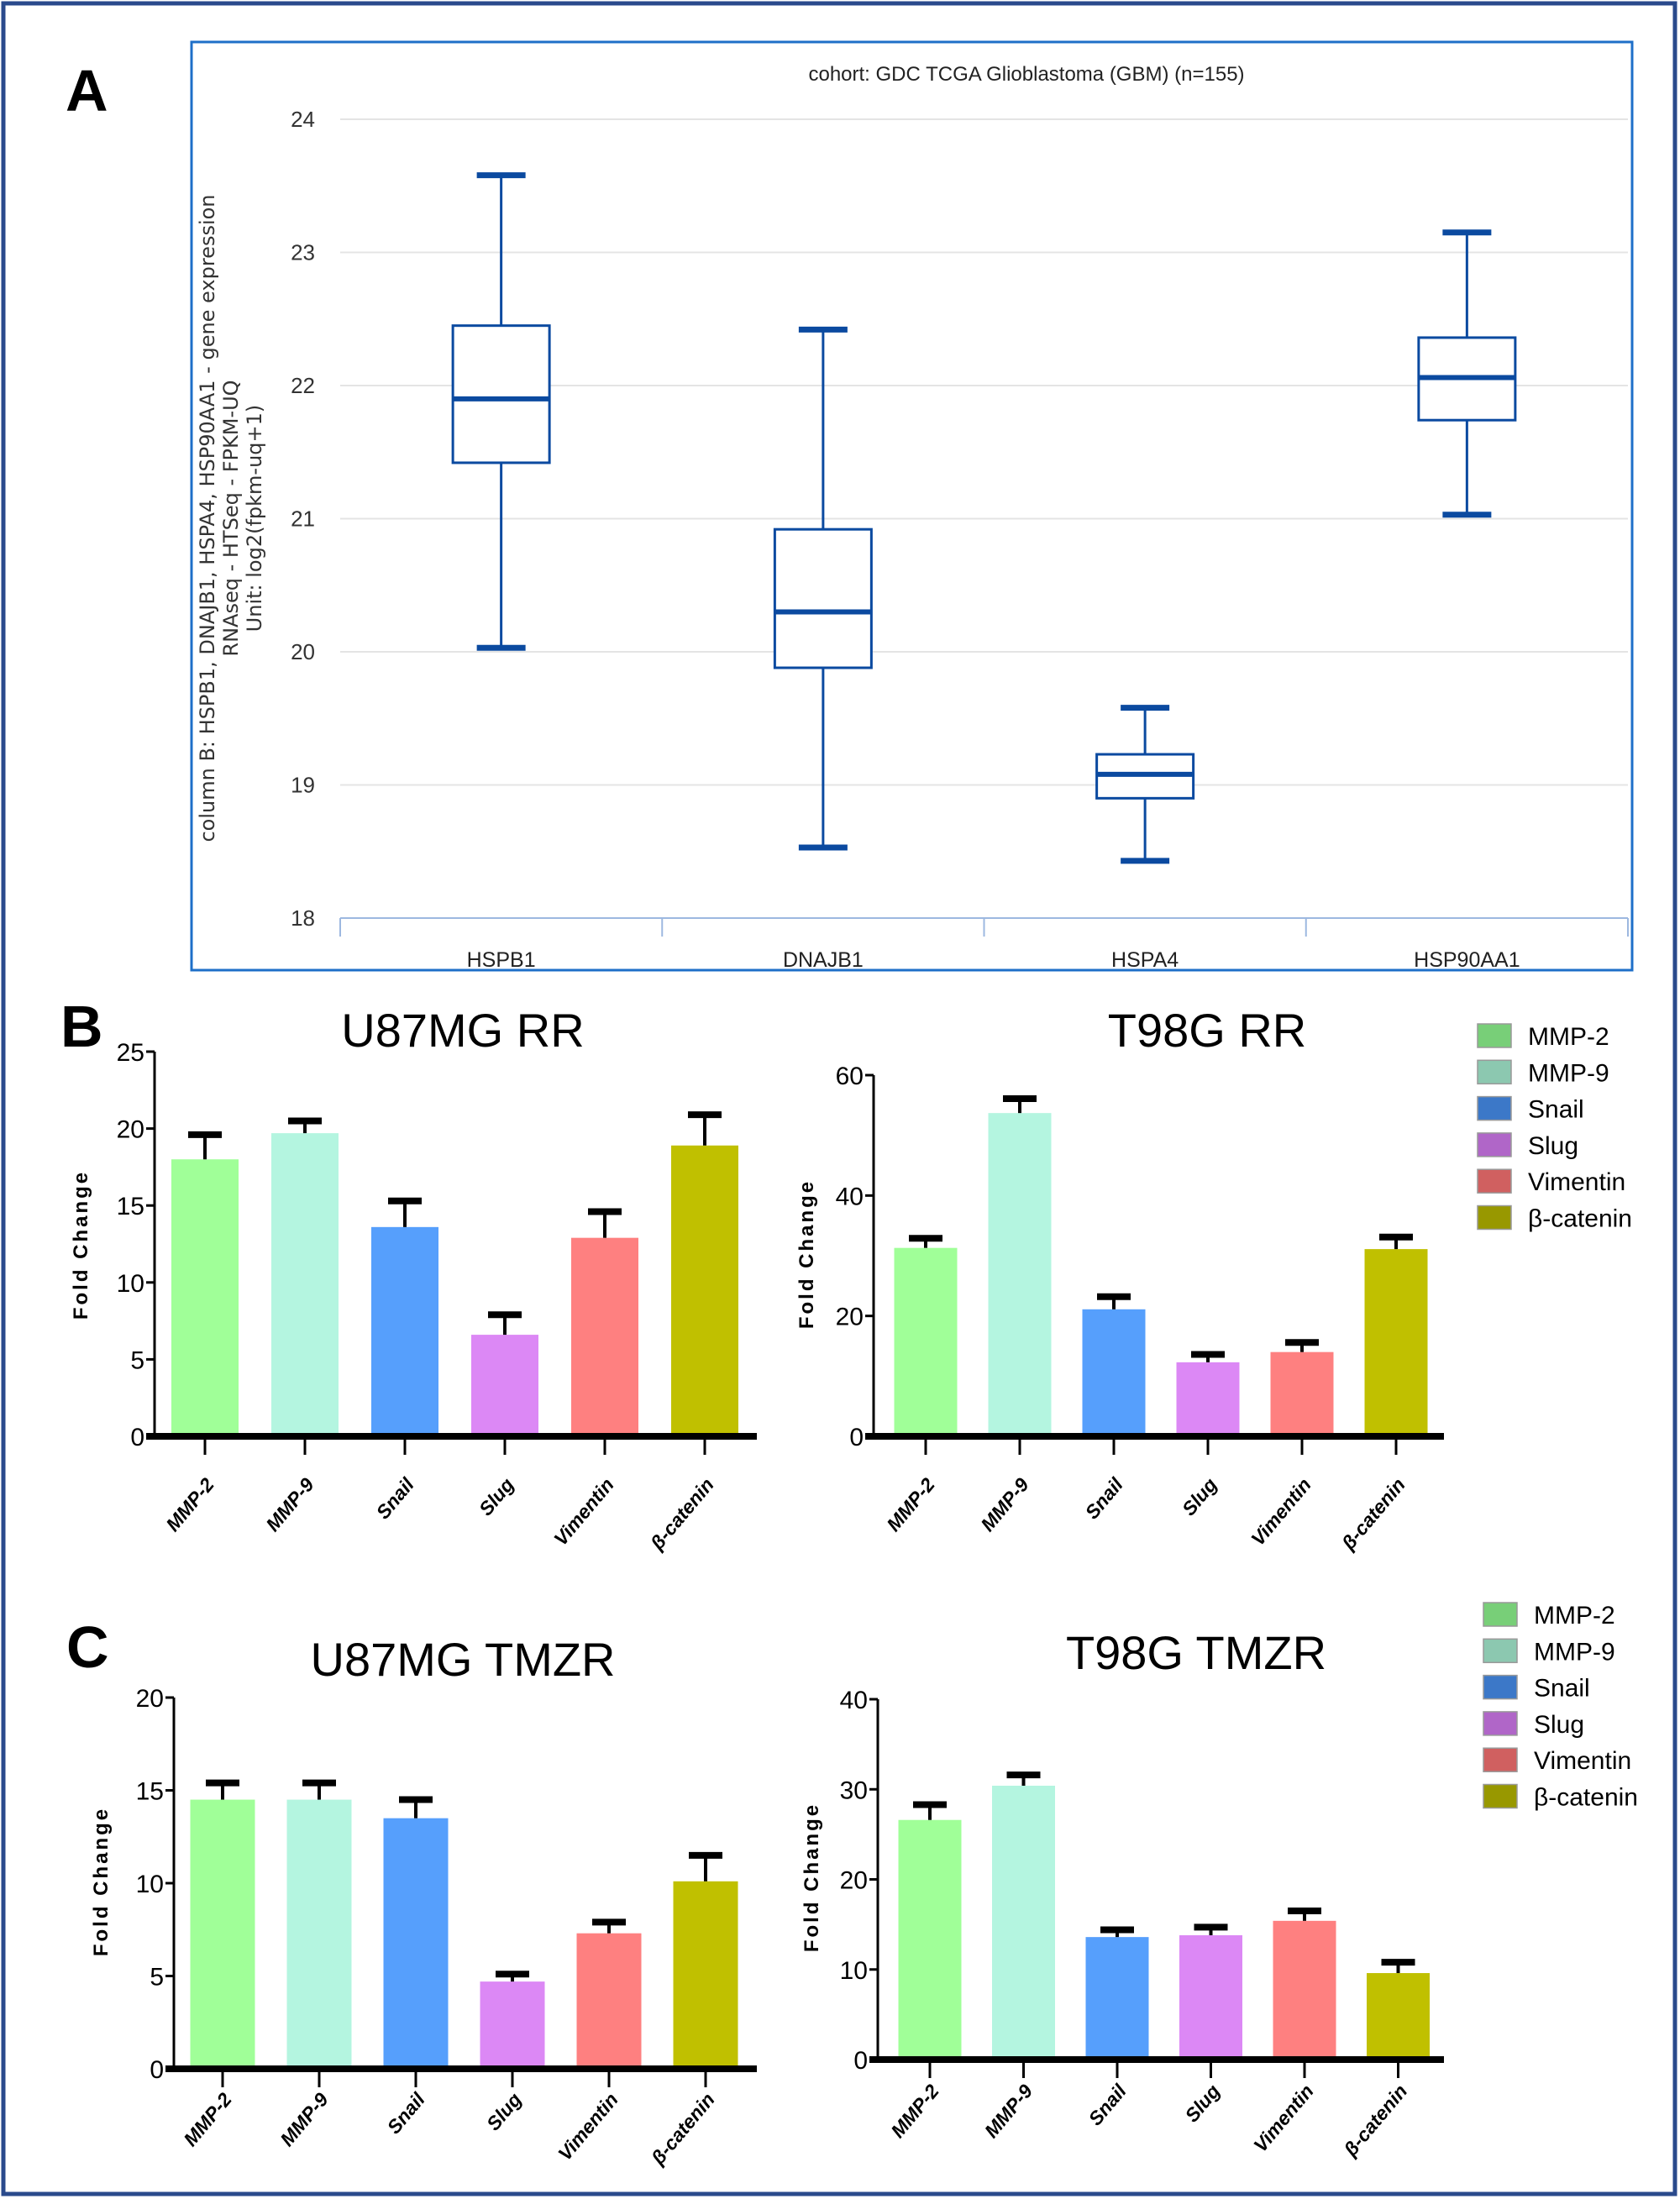  What do you see at coordinates (130, 1053) in the screenshot?
I see `y-tick-label: 25` at bounding box center [130, 1053].